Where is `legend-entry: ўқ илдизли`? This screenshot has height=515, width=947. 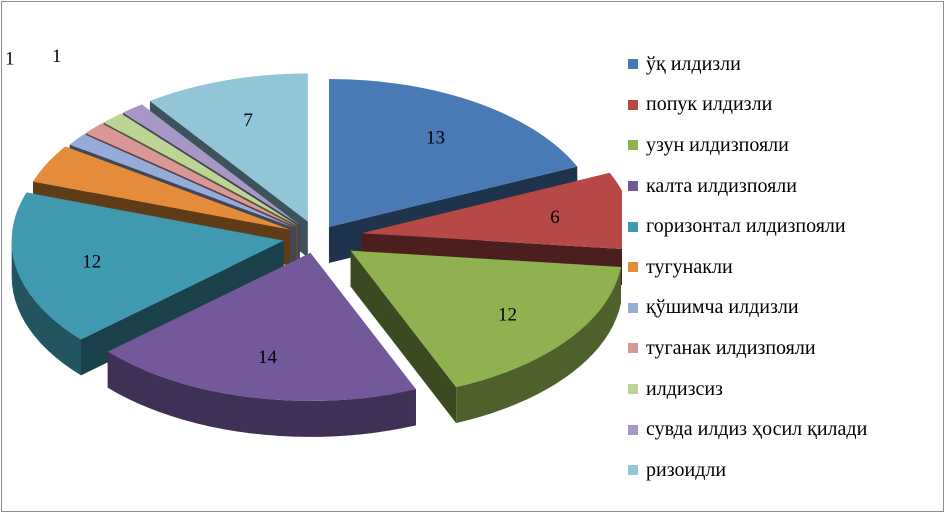 legend-entry: ўқ илдизли is located at coordinates (787, 64).